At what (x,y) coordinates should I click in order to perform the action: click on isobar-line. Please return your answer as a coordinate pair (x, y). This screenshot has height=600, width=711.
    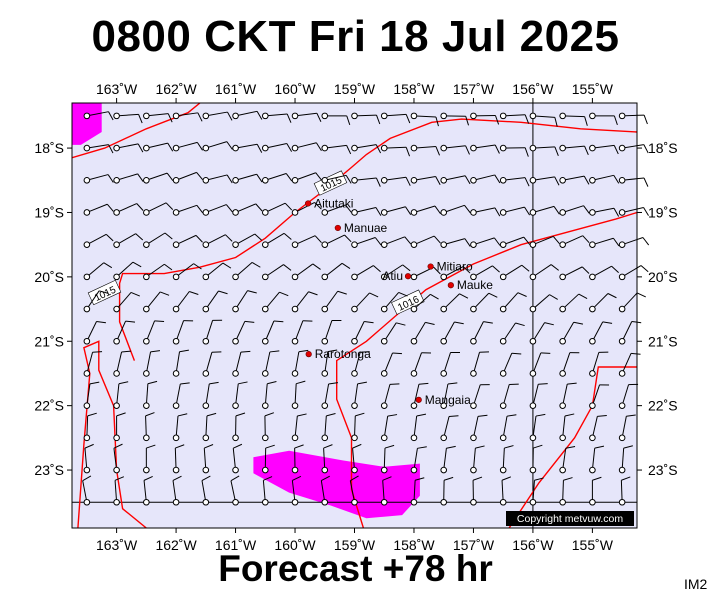
    Looking at the image, I should click on (136, 131).